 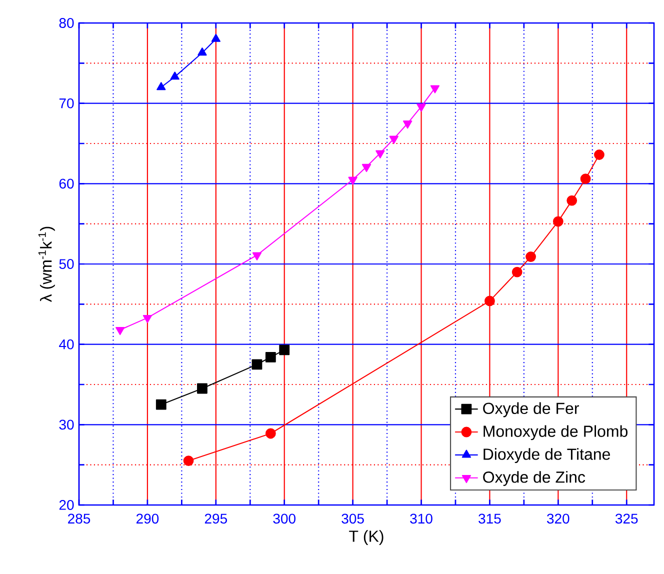 I want to click on y-tick-label: 80, so click(x=66, y=23).